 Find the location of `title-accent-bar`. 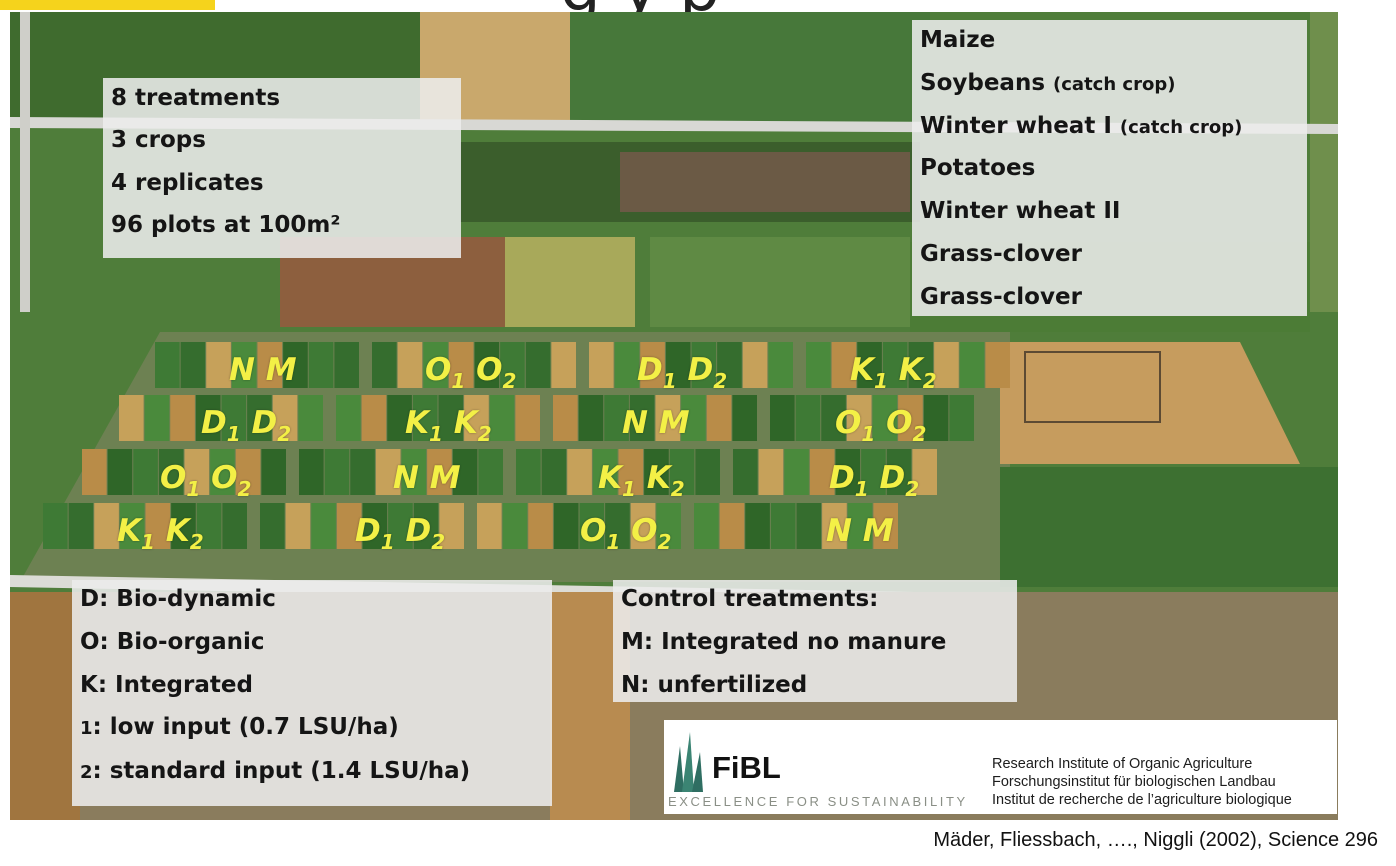

title-accent-bar is located at coordinates (107, 5).